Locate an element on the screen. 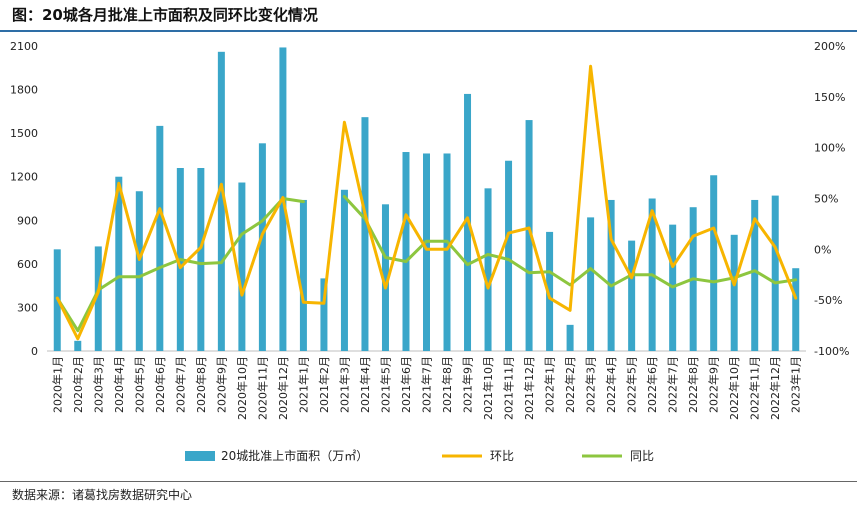 This screenshot has width=857, height=505. x-tick-label: 2021年3月 is located at coordinates (344, 384).